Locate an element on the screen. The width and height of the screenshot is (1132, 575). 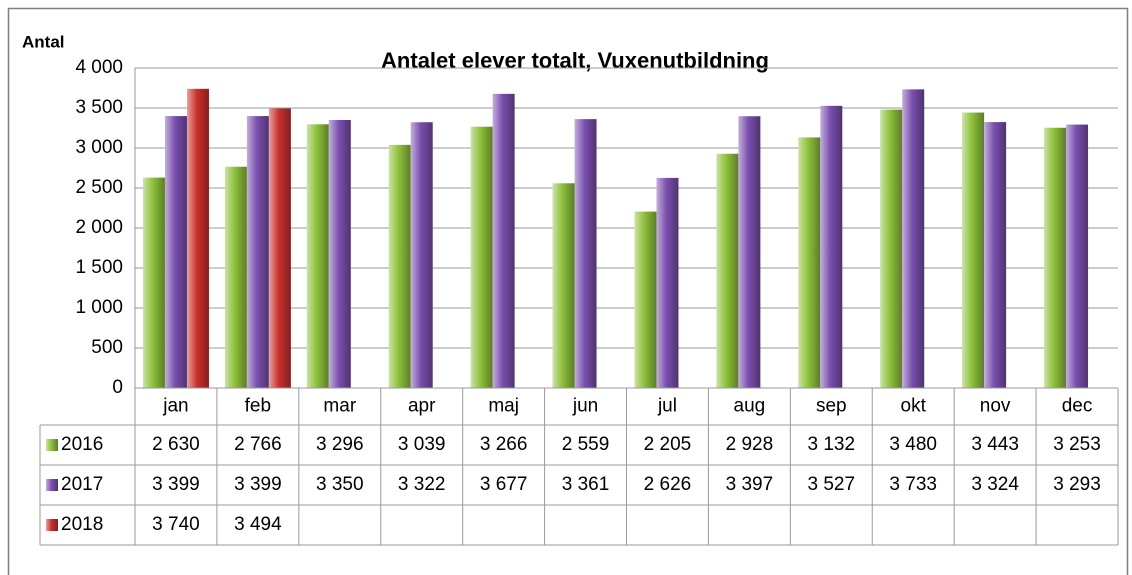
x-tick-label: jan is located at coordinates (175, 406).